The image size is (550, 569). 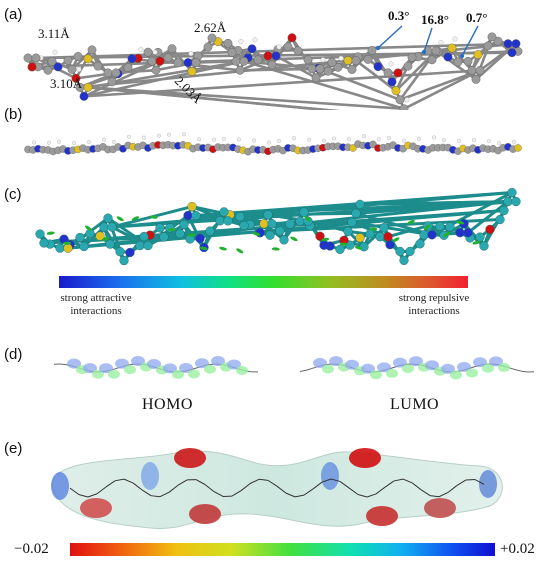 What do you see at coordinates (13, 448) in the screenshot?
I see `panel-e-label: (e)` at bounding box center [13, 448].